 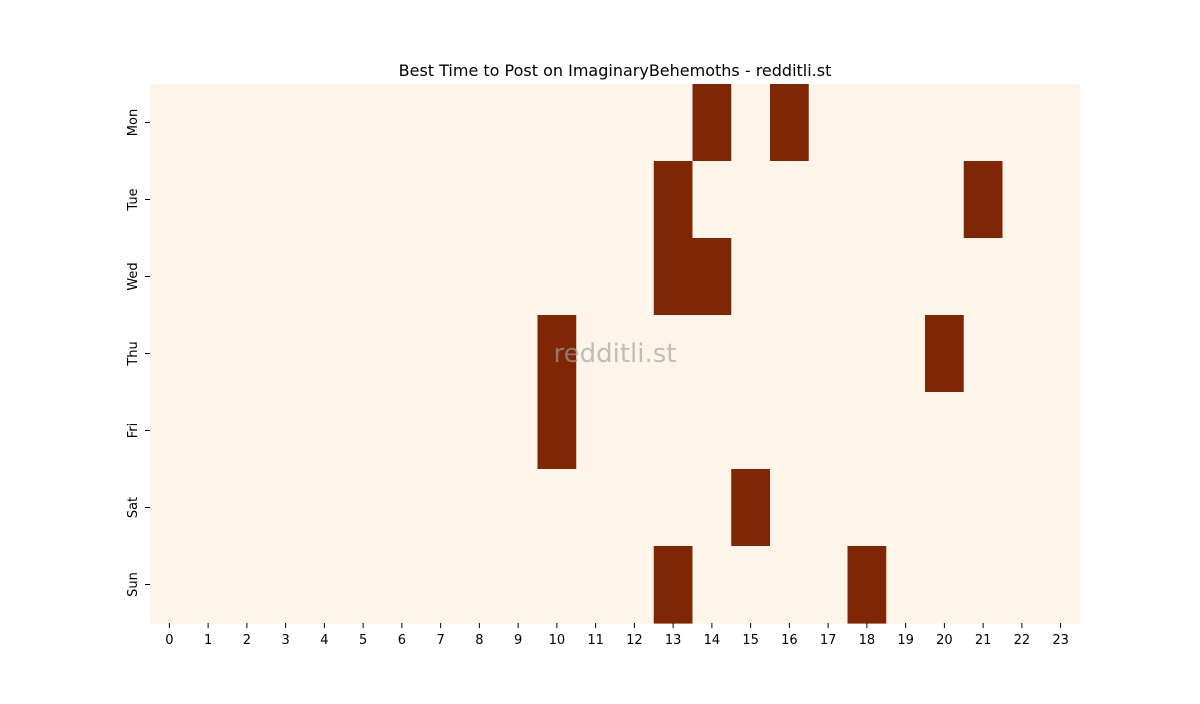 What do you see at coordinates (905, 640) in the screenshot?
I see `x-tick-label: 19` at bounding box center [905, 640].